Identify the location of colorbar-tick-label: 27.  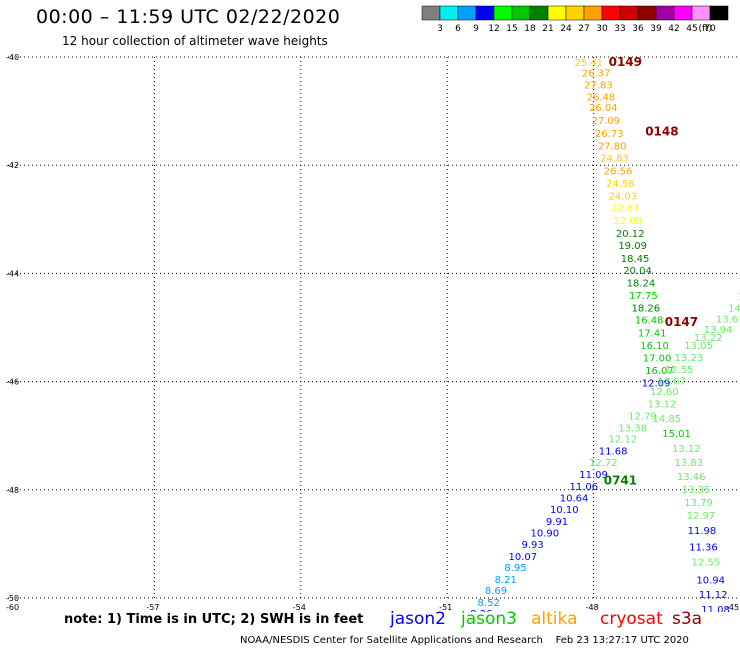
(583, 29).